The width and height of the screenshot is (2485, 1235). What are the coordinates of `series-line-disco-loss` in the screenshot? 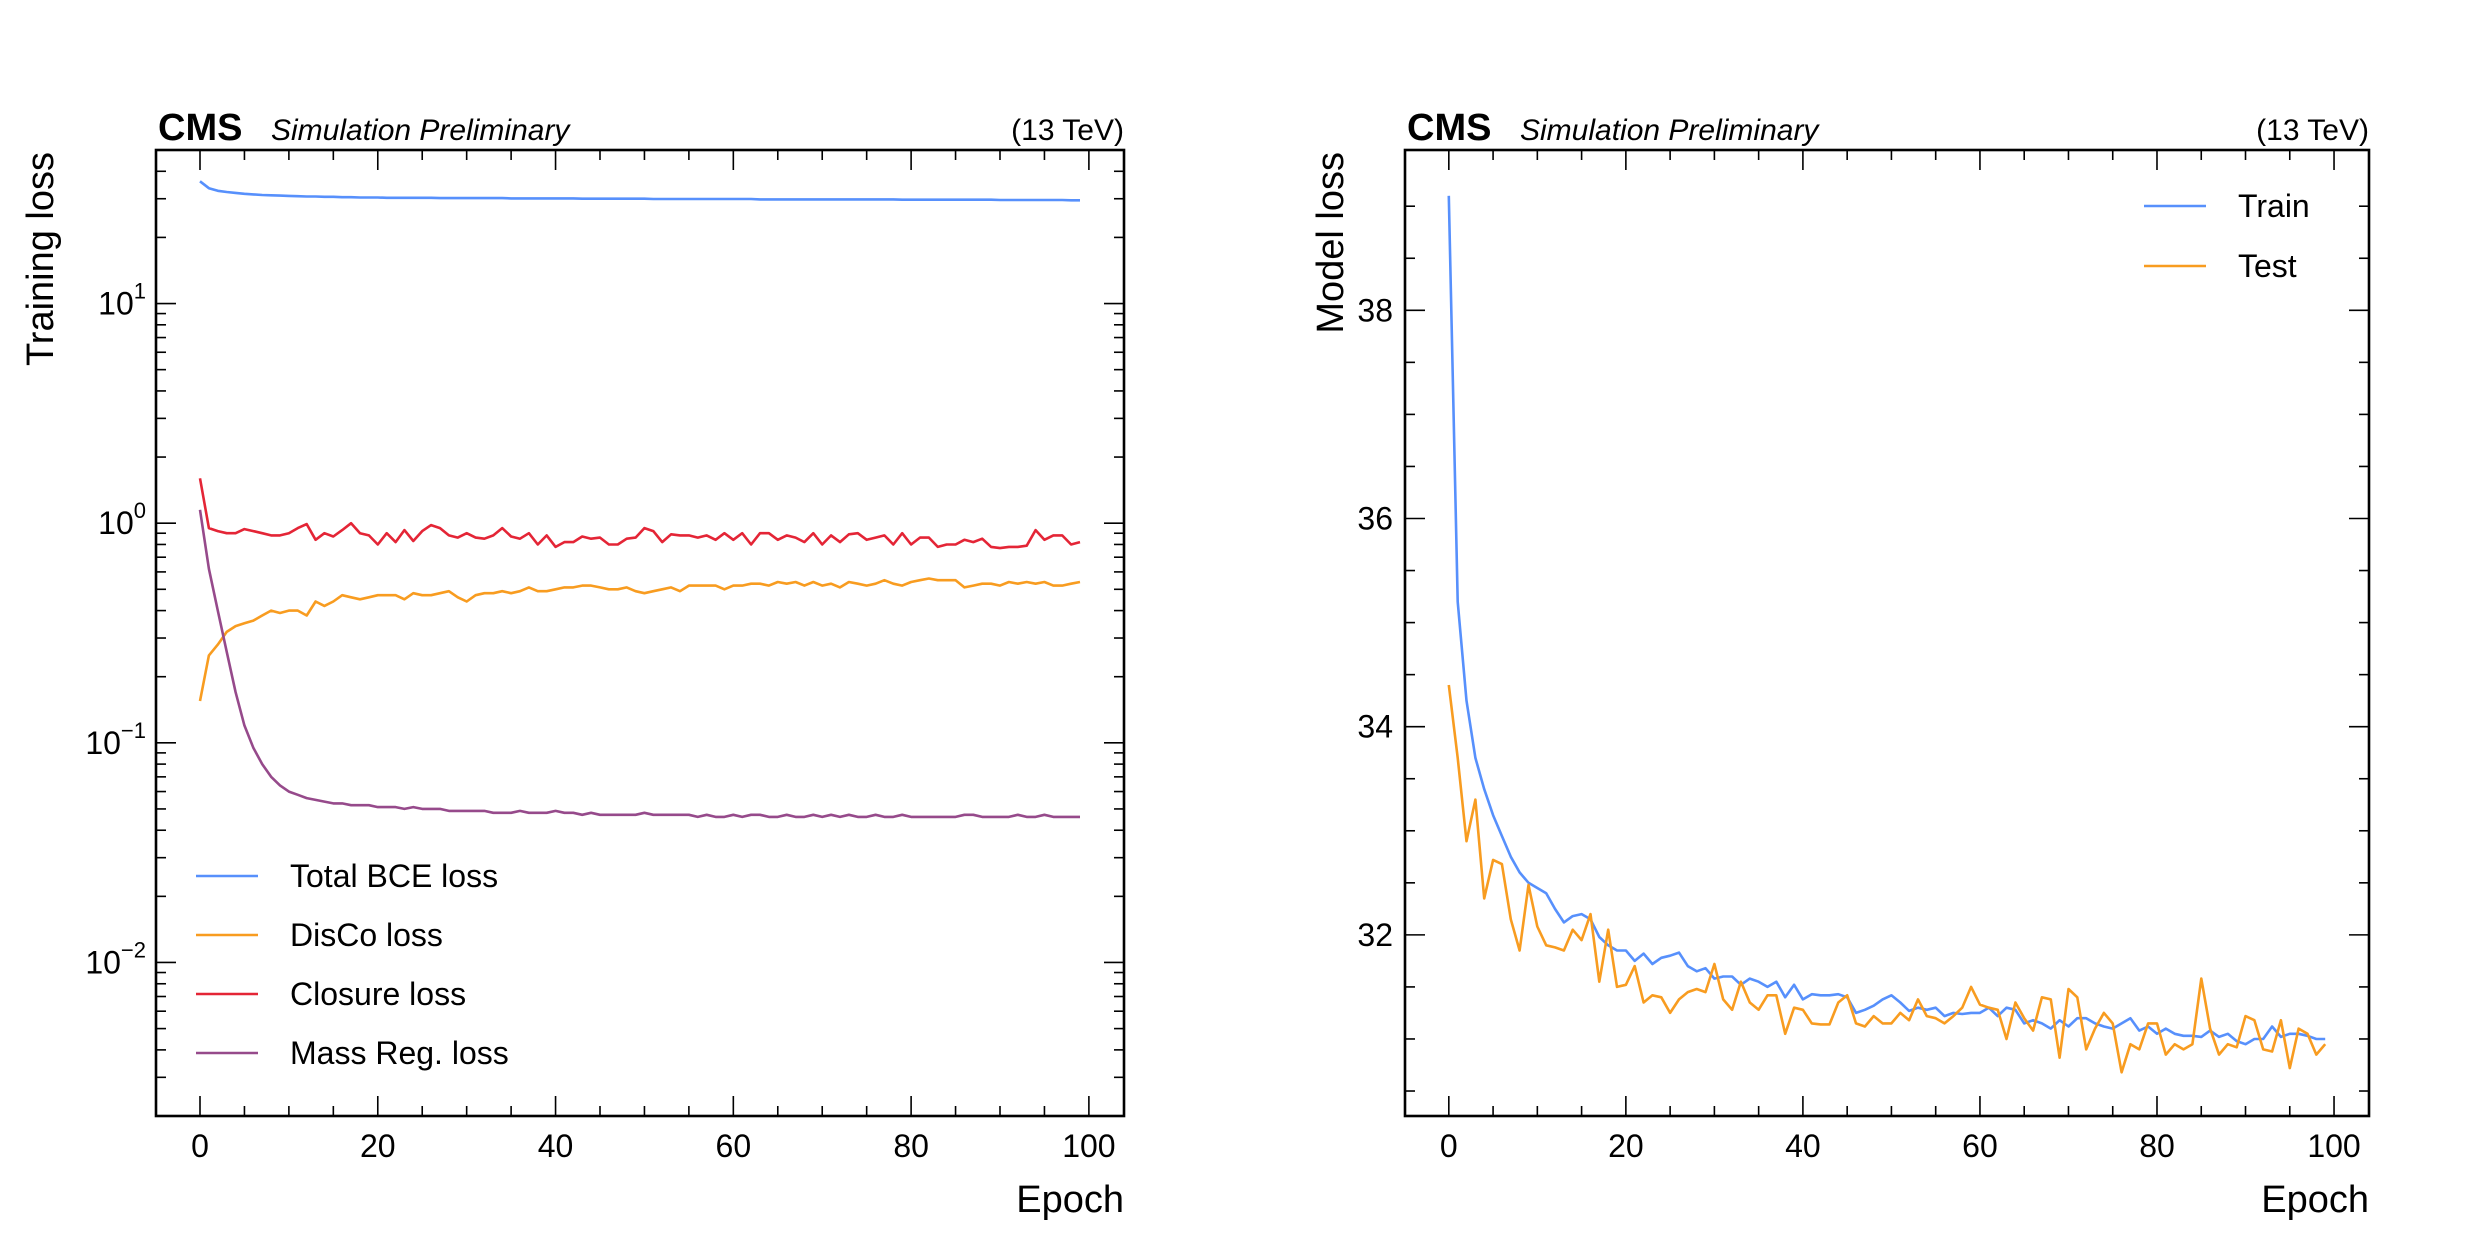 It's located at (639, 639).